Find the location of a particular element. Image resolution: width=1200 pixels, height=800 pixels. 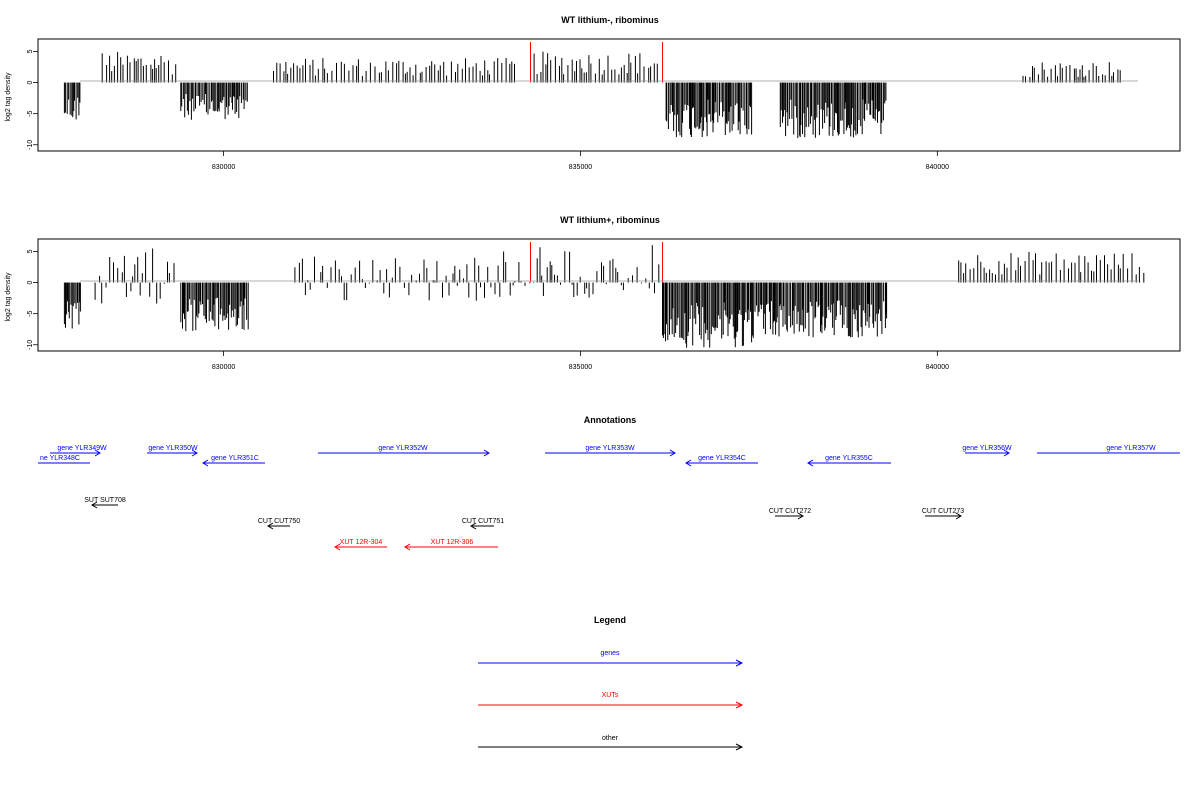

gene-annotation: gene YLR349W is located at coordinates (78, 451).